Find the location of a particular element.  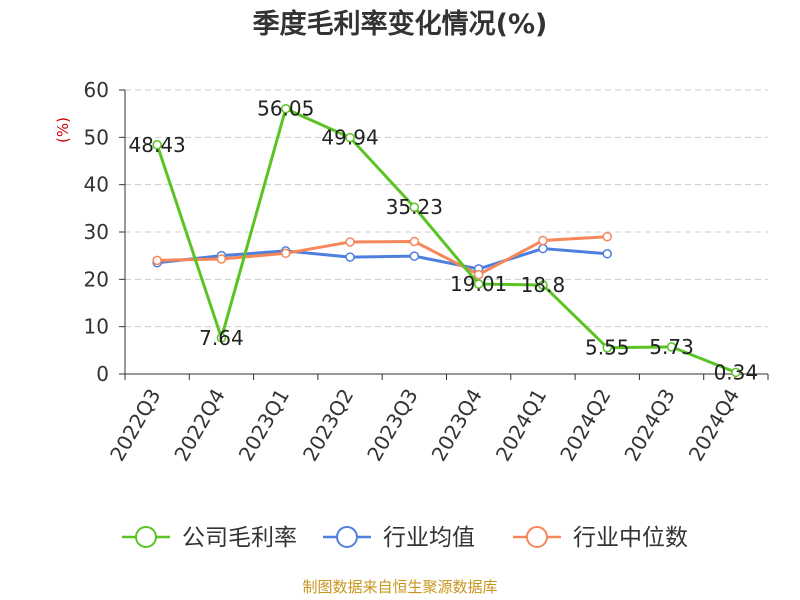

x-tick-label: 2024Q3 is located at coordinates (649, 425).